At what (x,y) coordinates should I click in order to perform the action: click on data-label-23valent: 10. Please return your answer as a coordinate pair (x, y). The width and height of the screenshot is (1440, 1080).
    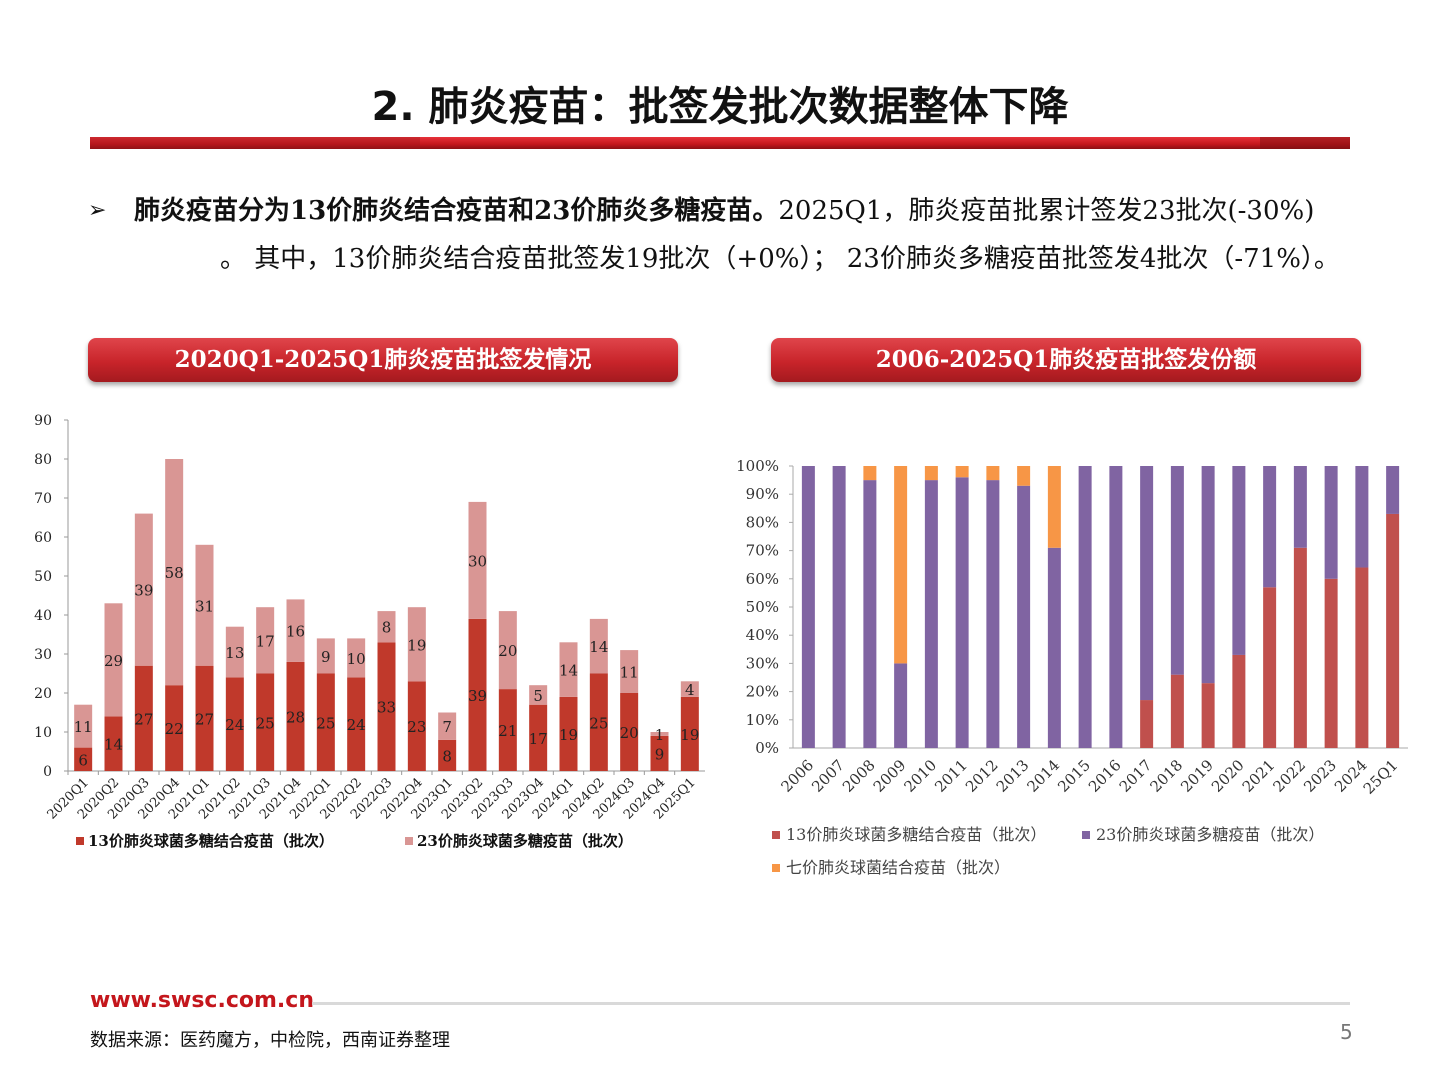
    Looking at the image, I should click on (356, 659).